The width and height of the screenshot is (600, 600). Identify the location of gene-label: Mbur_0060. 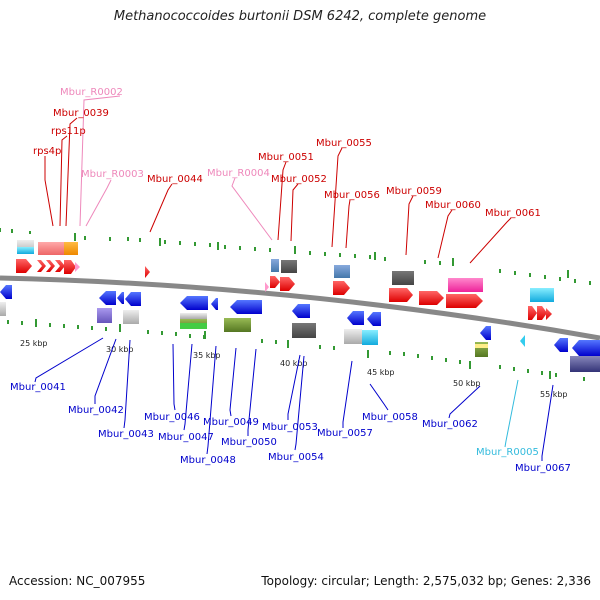
(453, 205).